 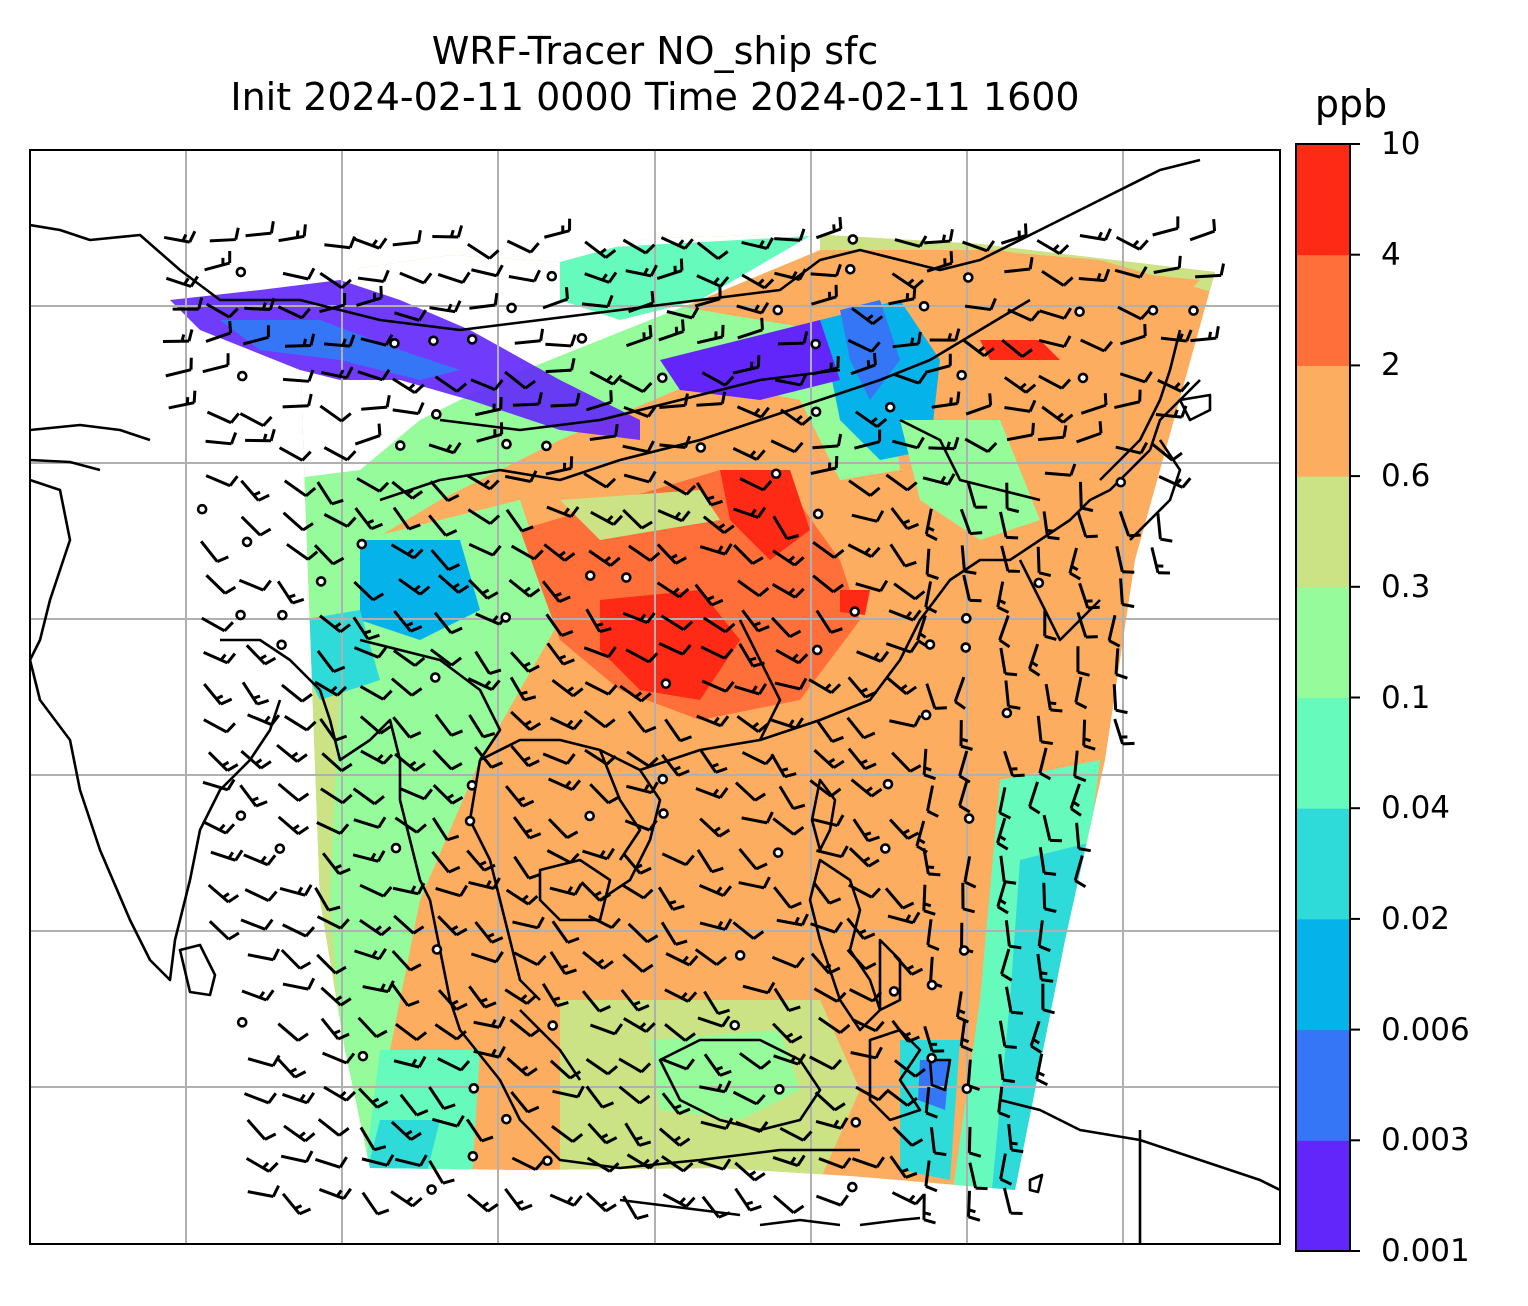 I want to click on colorbar-tick-label: 0.6, so click(x=1406, y=476).